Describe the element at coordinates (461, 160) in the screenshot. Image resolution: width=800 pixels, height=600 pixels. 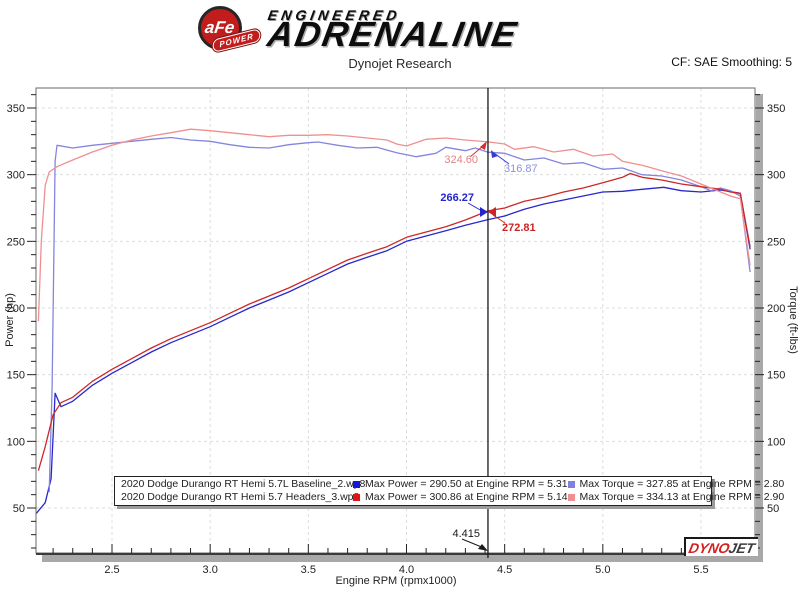
I see `label-headers-torque: 324.60` at that location.